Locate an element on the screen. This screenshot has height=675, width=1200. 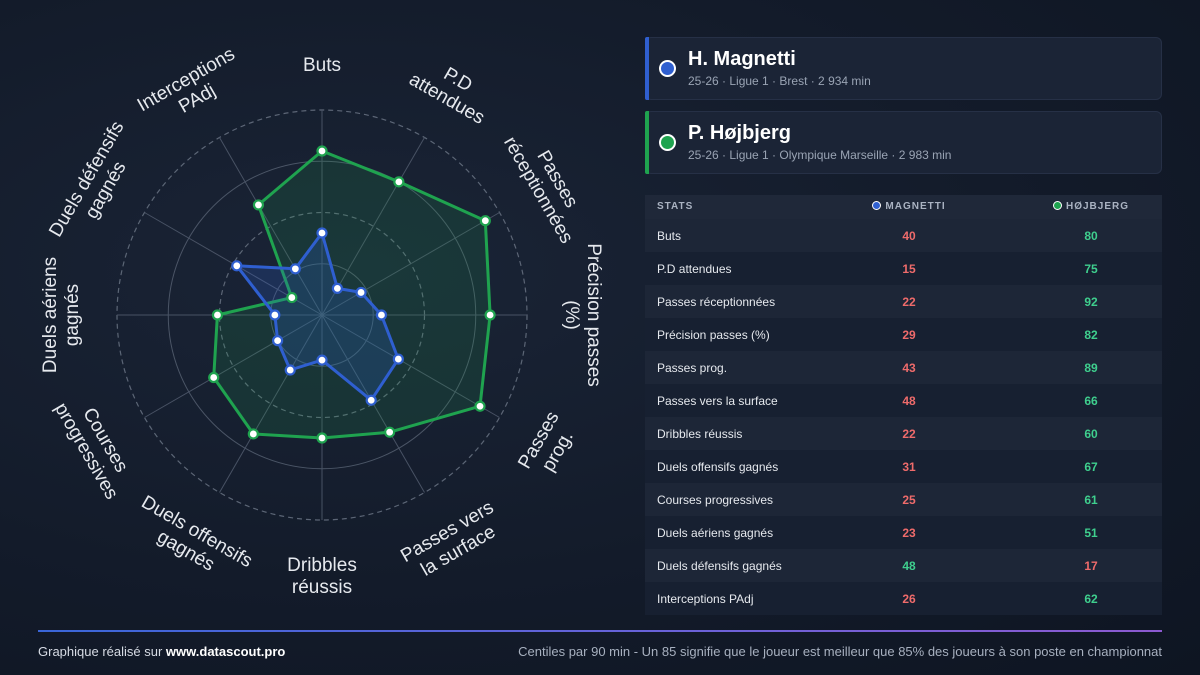
stat-label: Passes vers la surface is located at coordinates (717, 401).